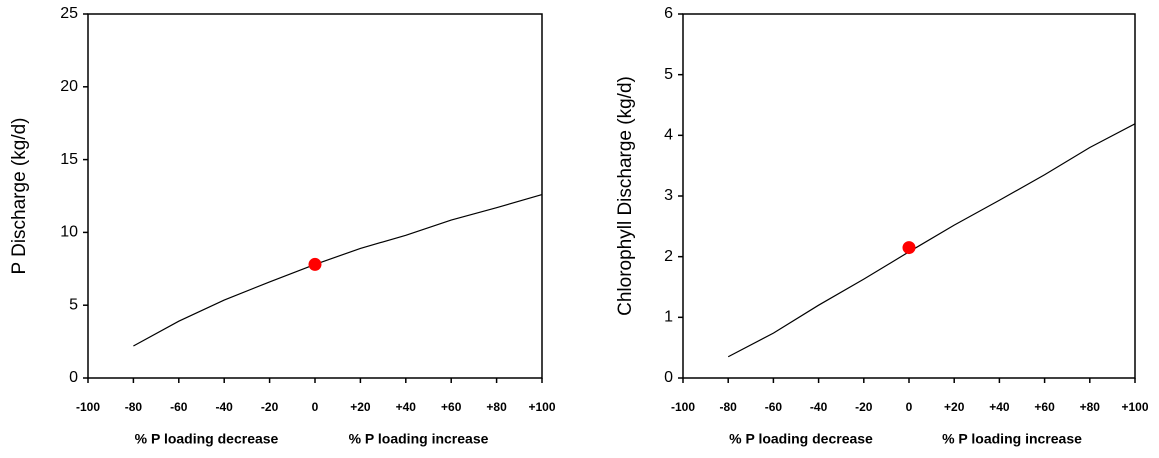 The width and height of the screenshot is (1159, 458). I want to click on y-tick-label: 10, so click(69, 232).